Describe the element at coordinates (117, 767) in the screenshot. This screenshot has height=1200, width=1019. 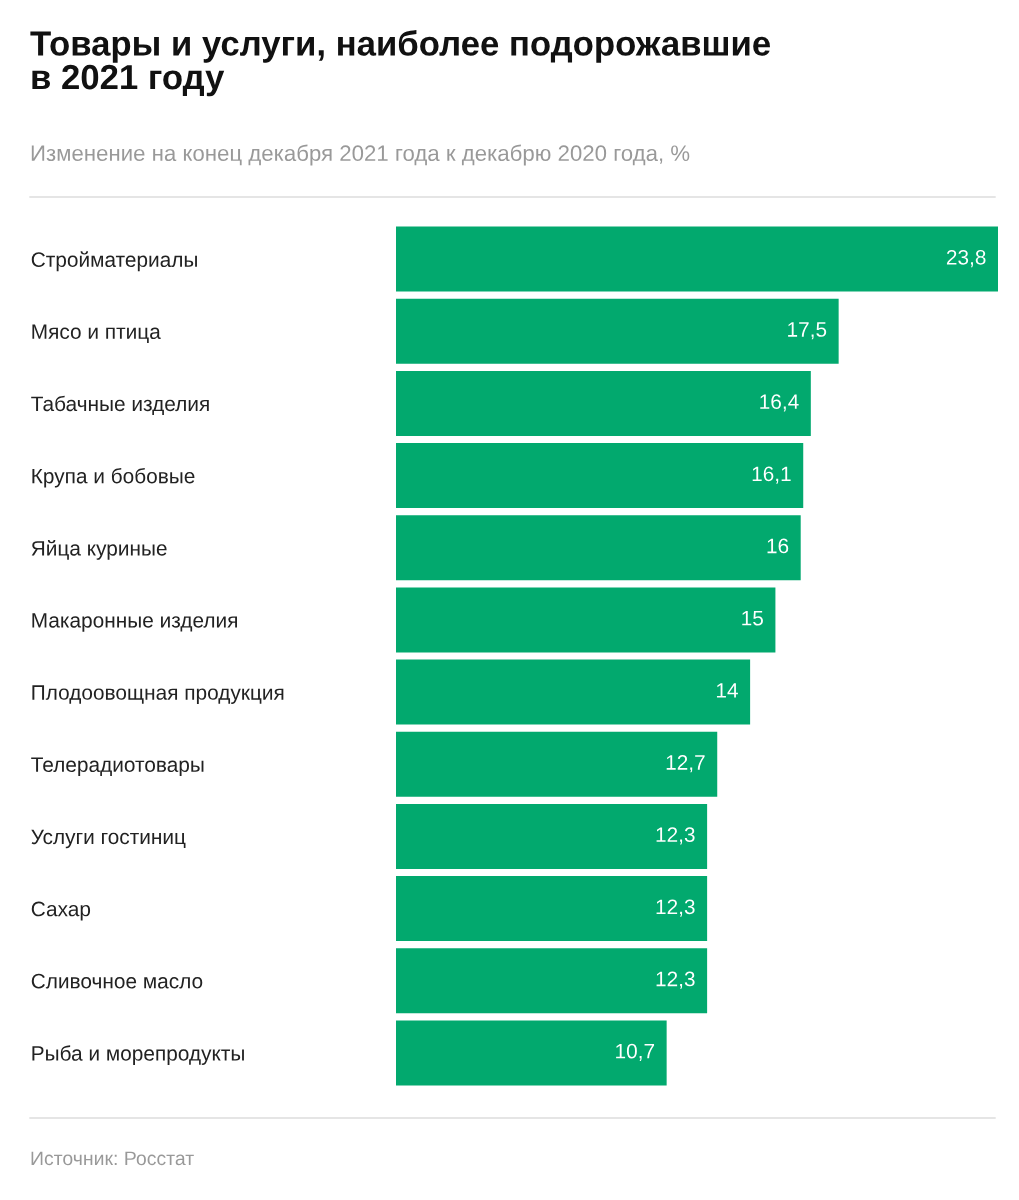
I see `y-tick-label: Телерадиотовары` at that location.